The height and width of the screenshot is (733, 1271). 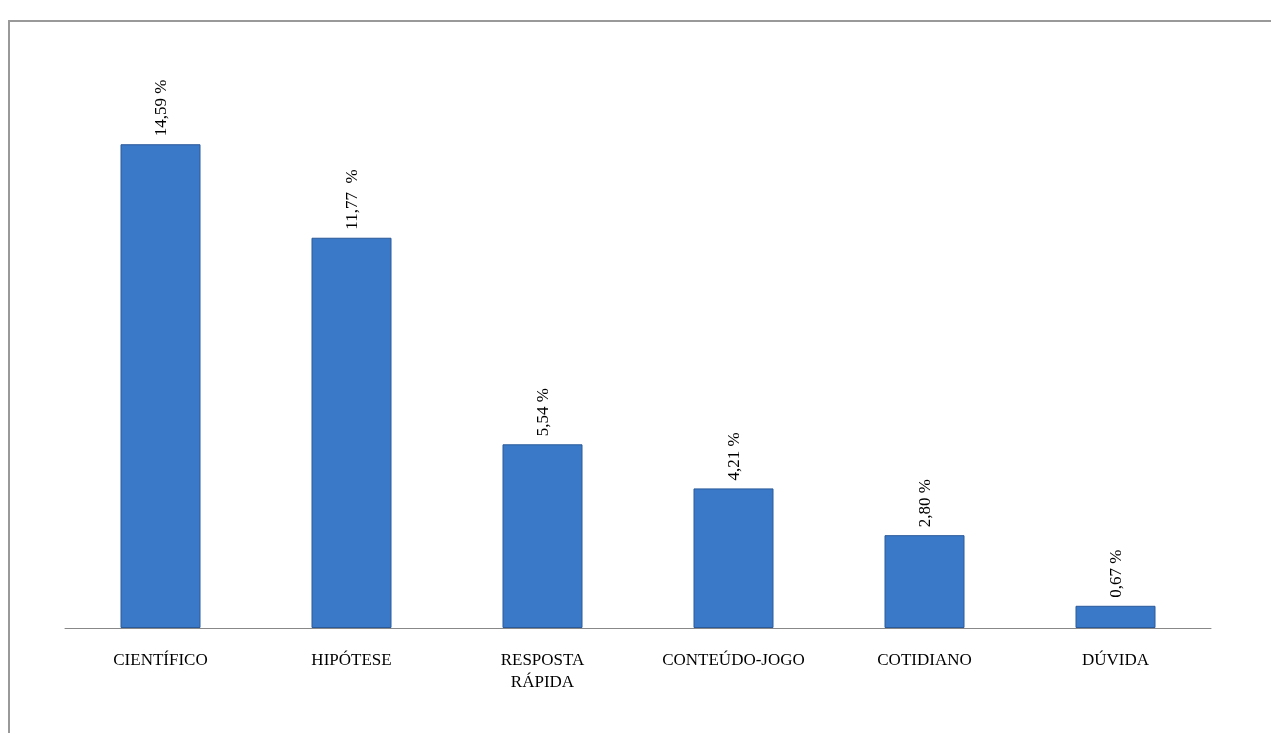 I want to click on data-label: 0,67 %, so click(x=1115, y=573).